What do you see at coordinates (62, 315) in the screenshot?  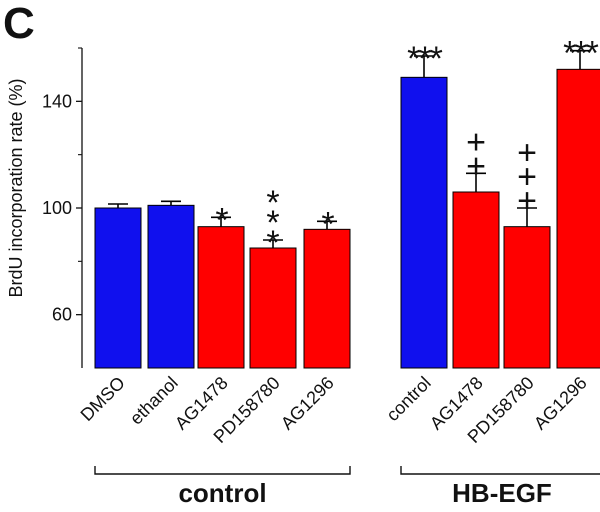 I see `y-tick-label: 60` at bounding box center [62, 315].